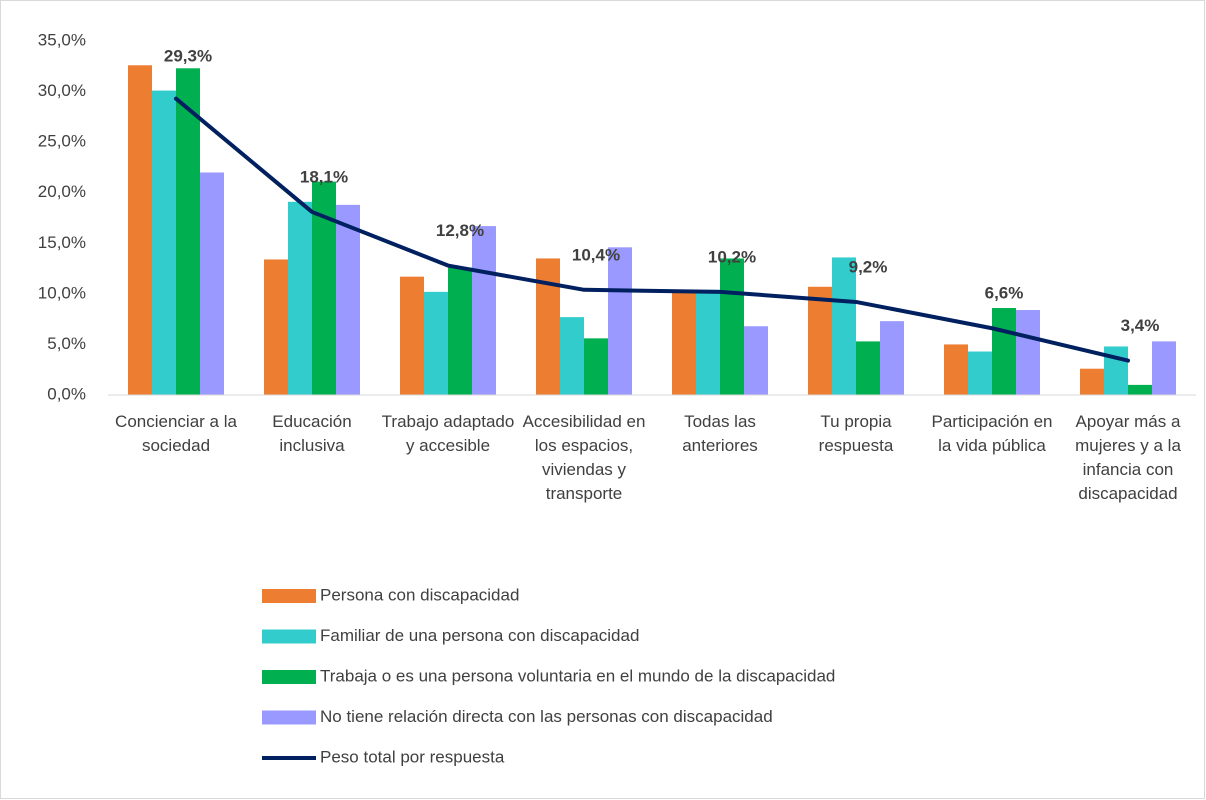 This screenshot has height=800, width=1206. I want to click on x-tick-label: Trabajo adaptado y accesible, so click(448, 433).